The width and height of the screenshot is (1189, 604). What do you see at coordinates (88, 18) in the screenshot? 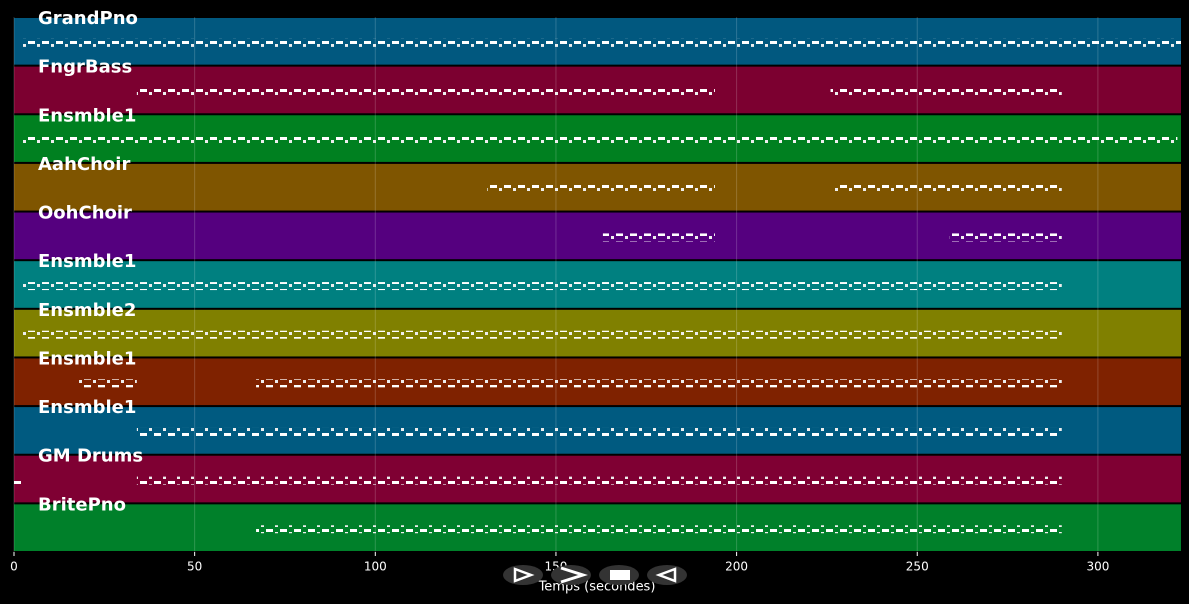
I see `track-label: GrandPno` at bounding box center [88, 18].